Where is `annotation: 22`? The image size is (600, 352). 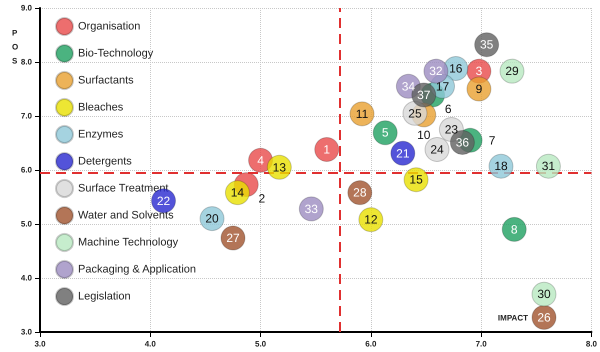
annotation: 22 is located at coordinates (163, 201).